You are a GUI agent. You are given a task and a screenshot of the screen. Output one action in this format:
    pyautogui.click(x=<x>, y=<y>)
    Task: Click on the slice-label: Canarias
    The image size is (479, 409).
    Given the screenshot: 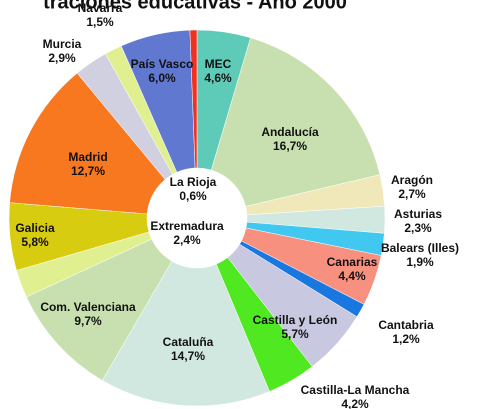 What is the action you would take?
    pyautogui.click(x=352, y=262)
    